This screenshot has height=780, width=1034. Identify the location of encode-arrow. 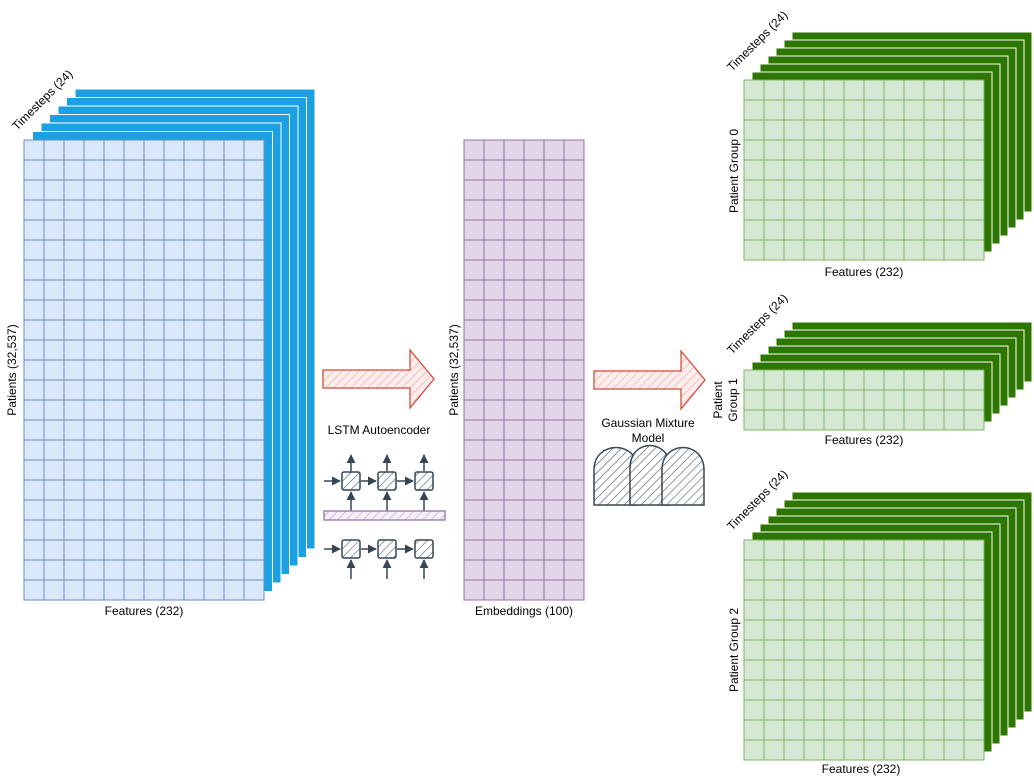
(378, 379).